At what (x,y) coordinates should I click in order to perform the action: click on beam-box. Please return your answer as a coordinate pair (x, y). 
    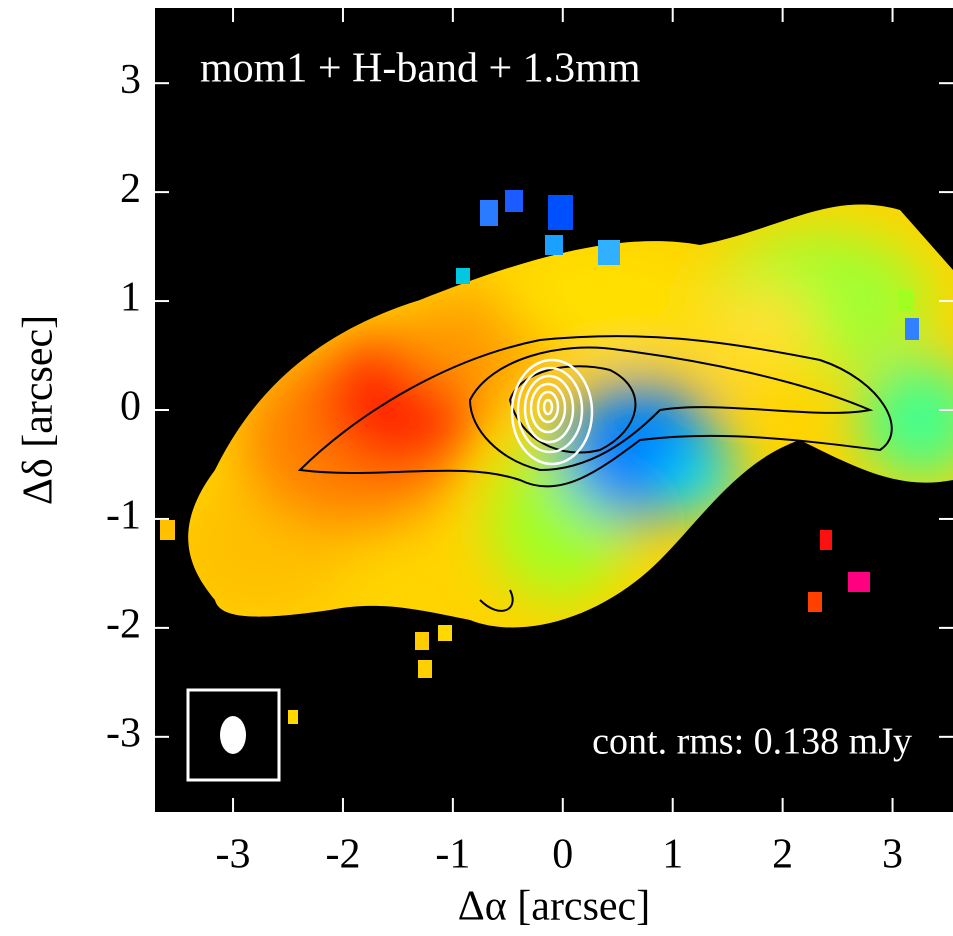
    Looking at the image, I should click on (233, 735).